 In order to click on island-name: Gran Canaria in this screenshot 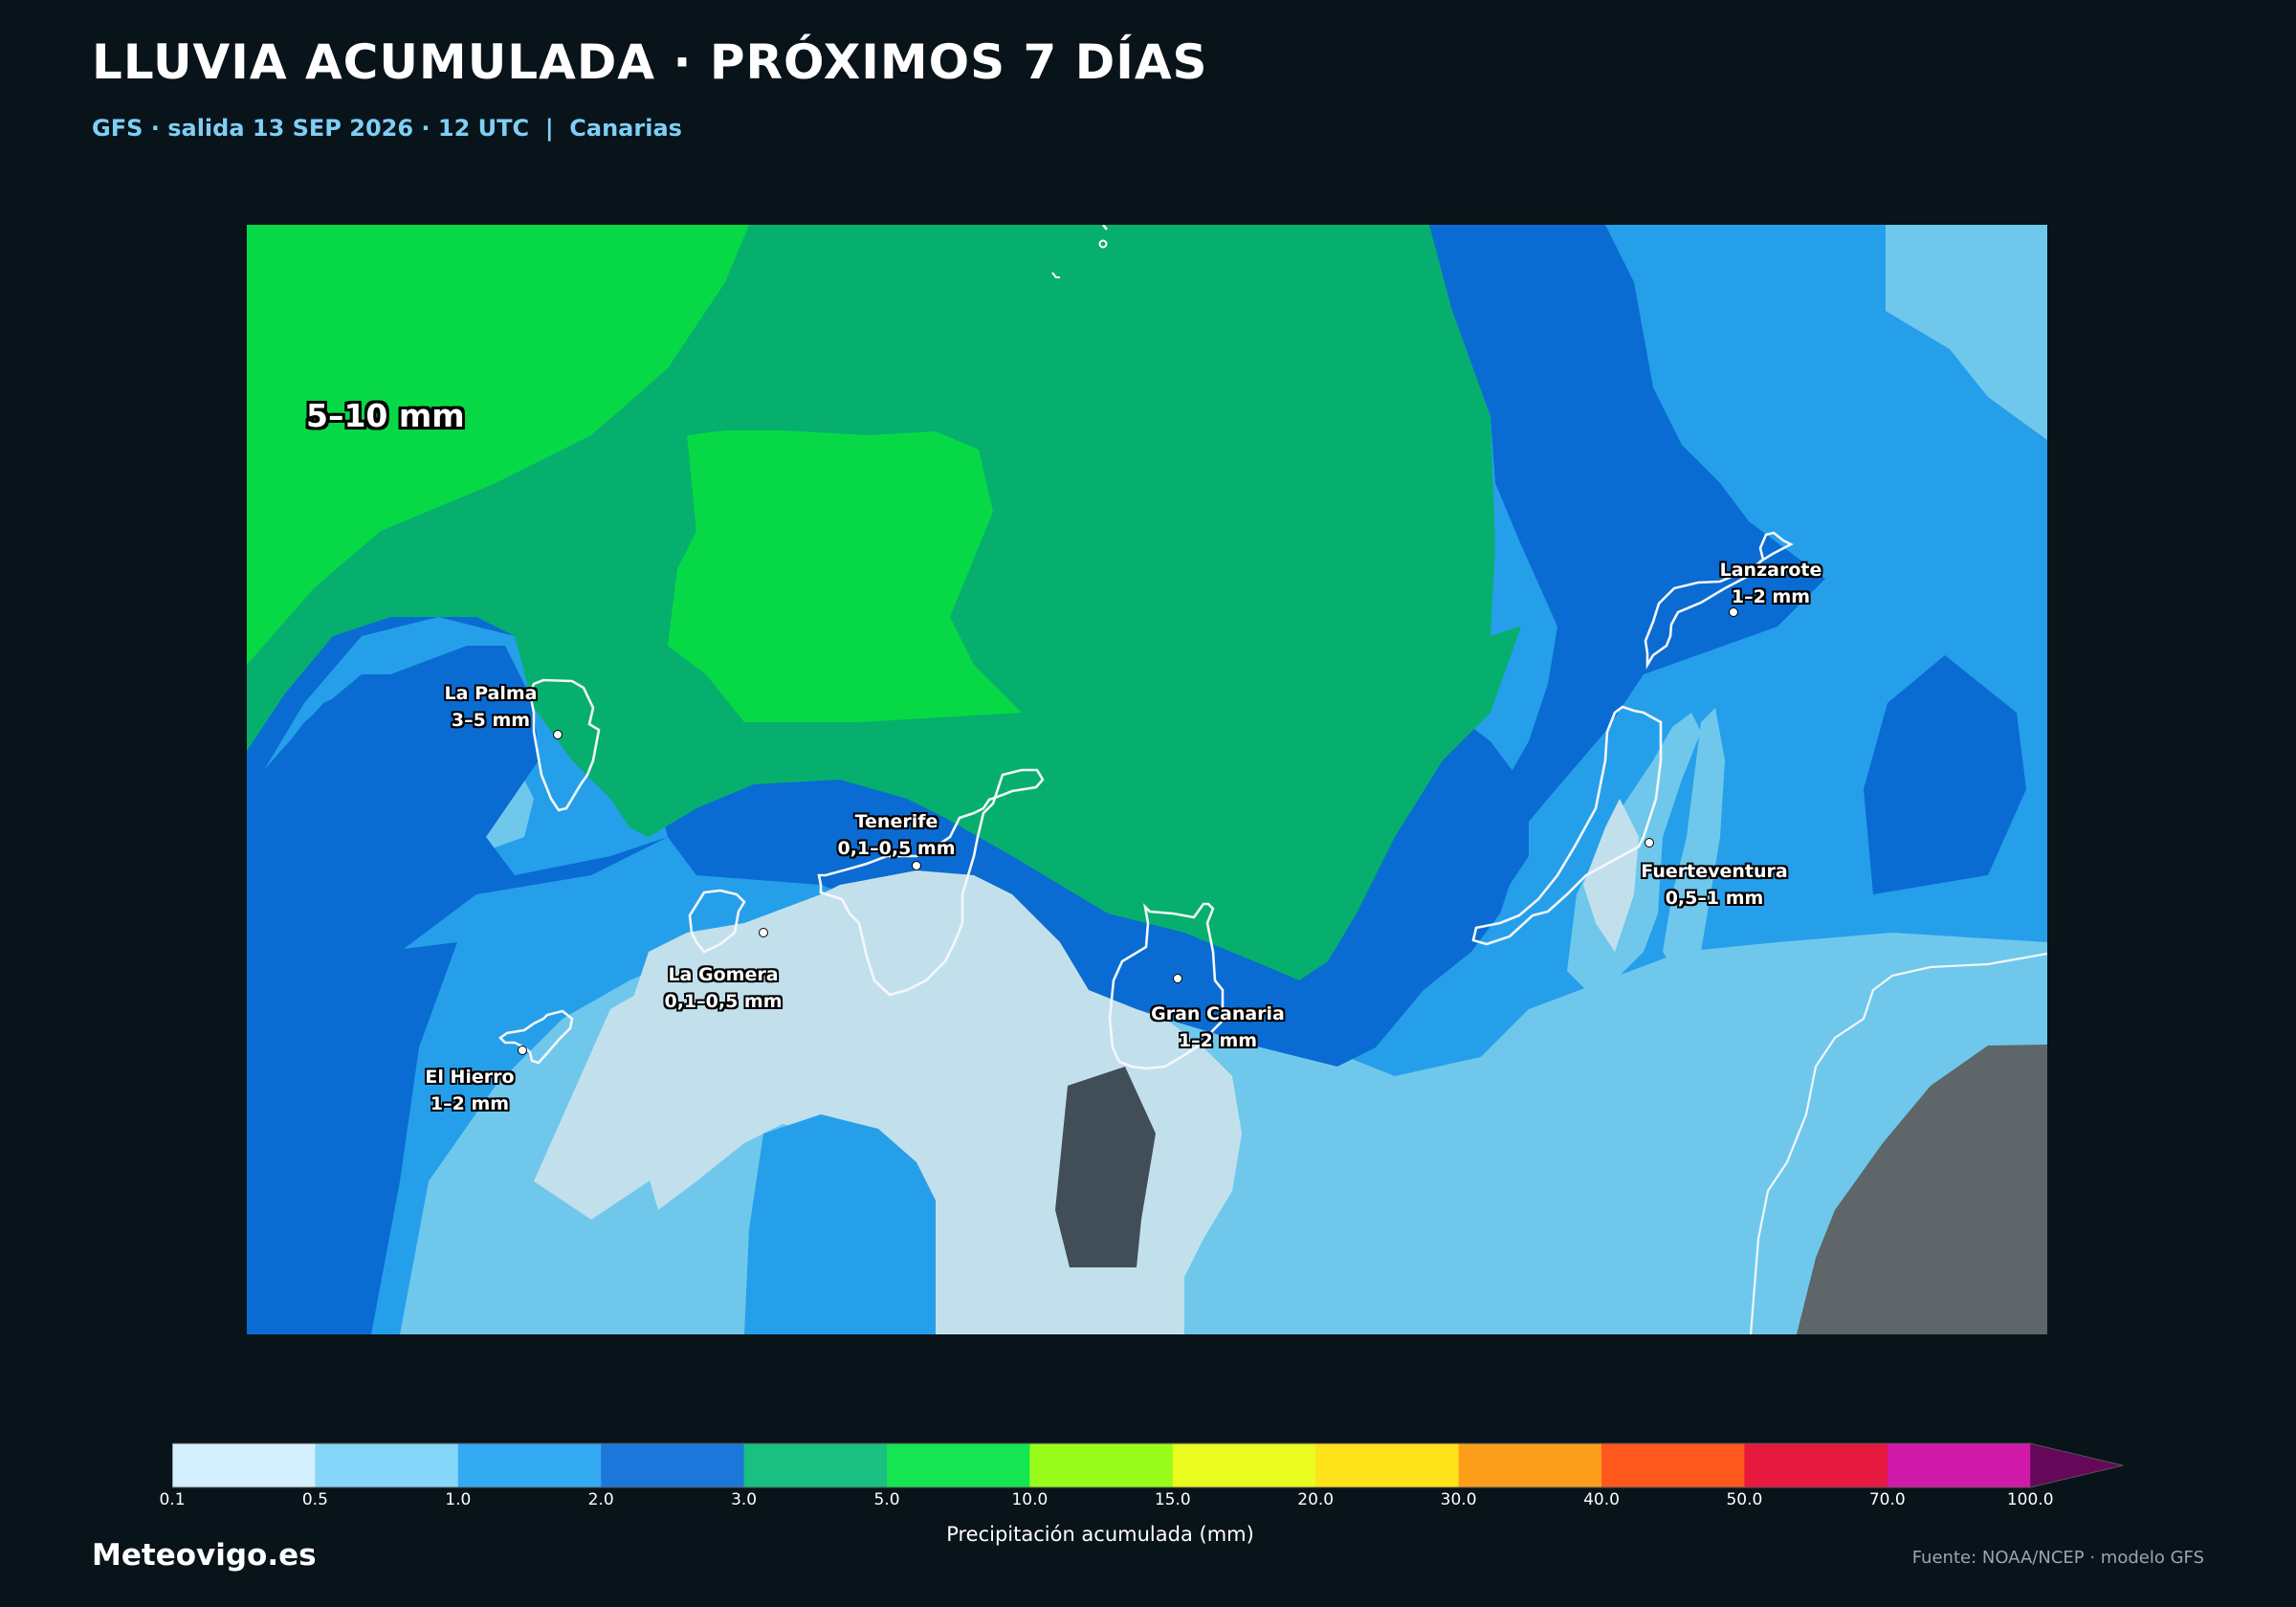, I will do `click(1218, 1014)`.